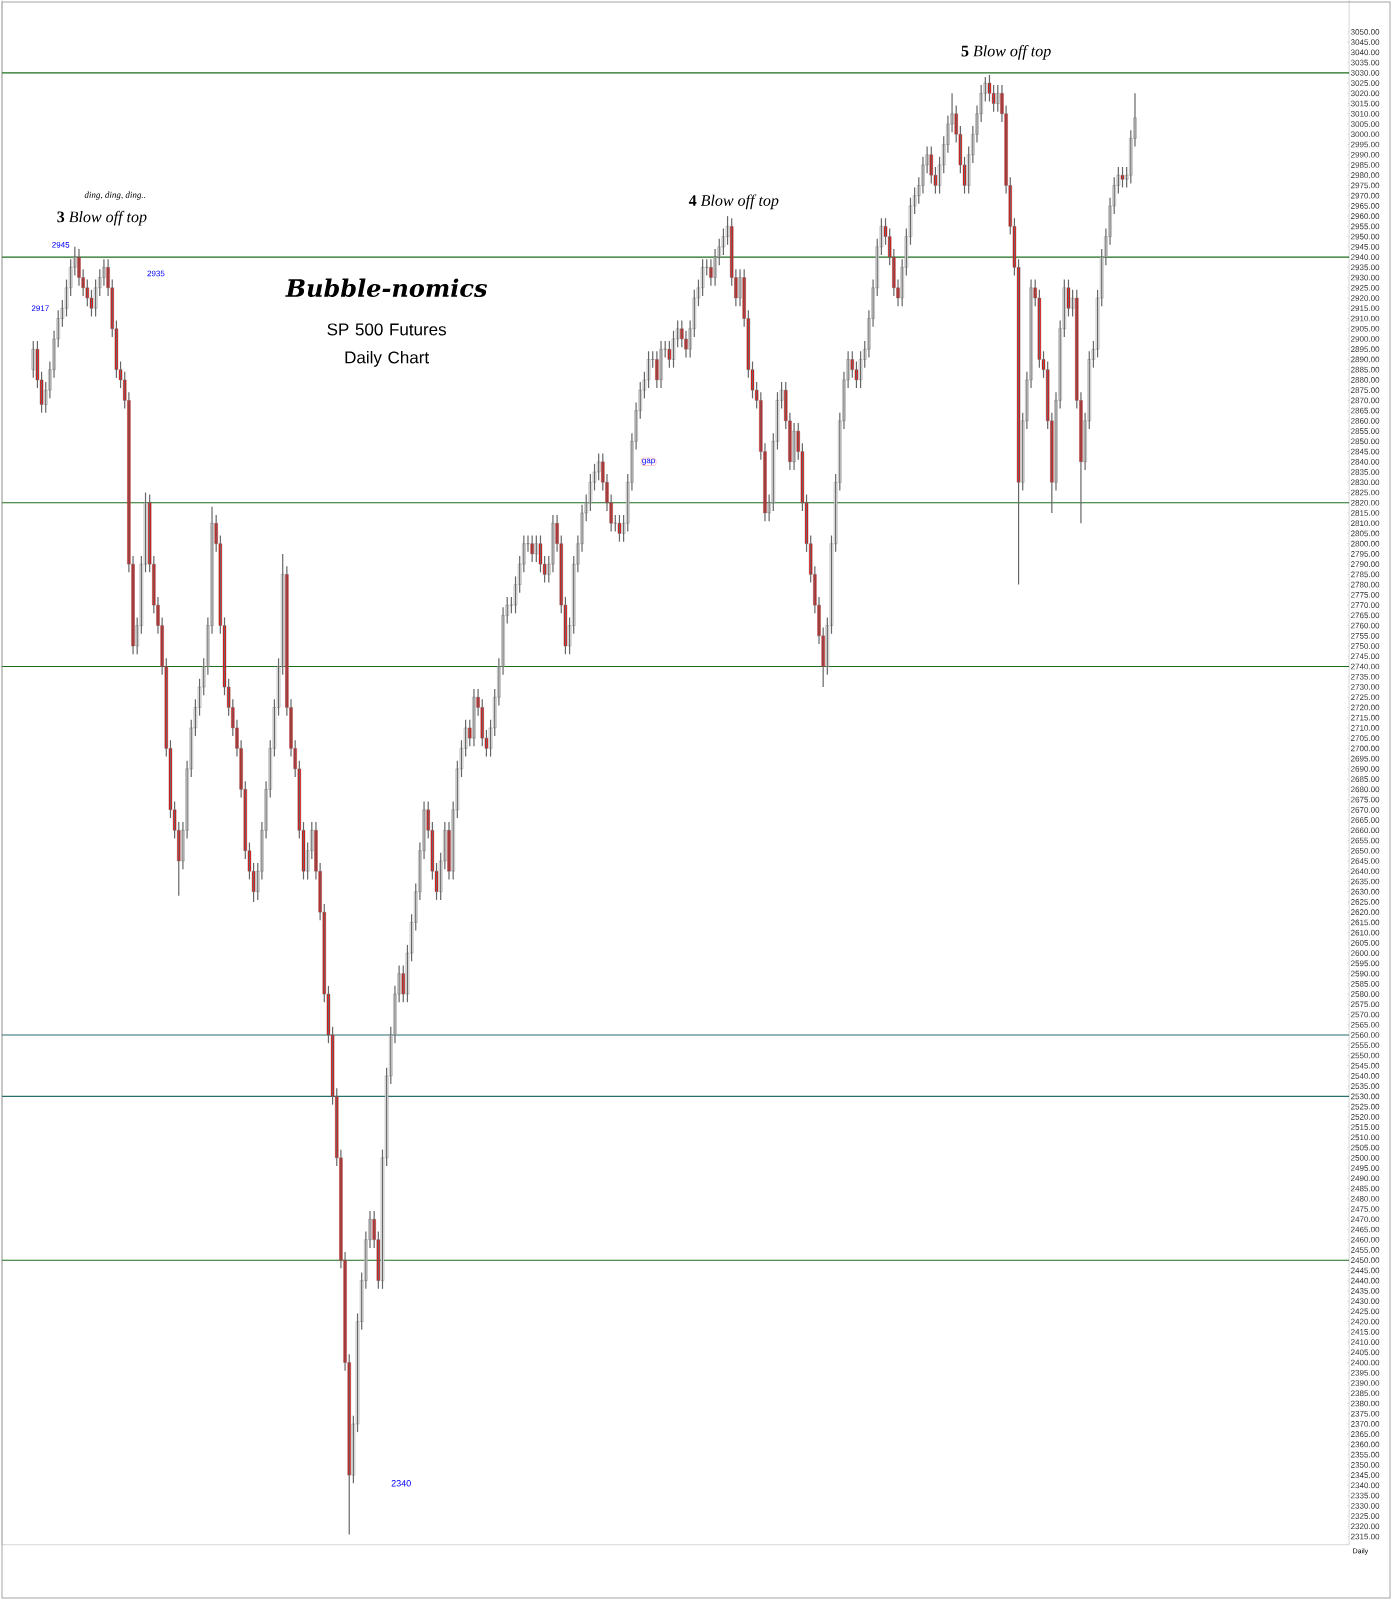 The height and width of the screenshot is (1600, 1392). What do you see at coordinates (1365, 1219) in the screenshot?
I see `y-tick-label: 2470.00` at bounding box center [1365, 1219].